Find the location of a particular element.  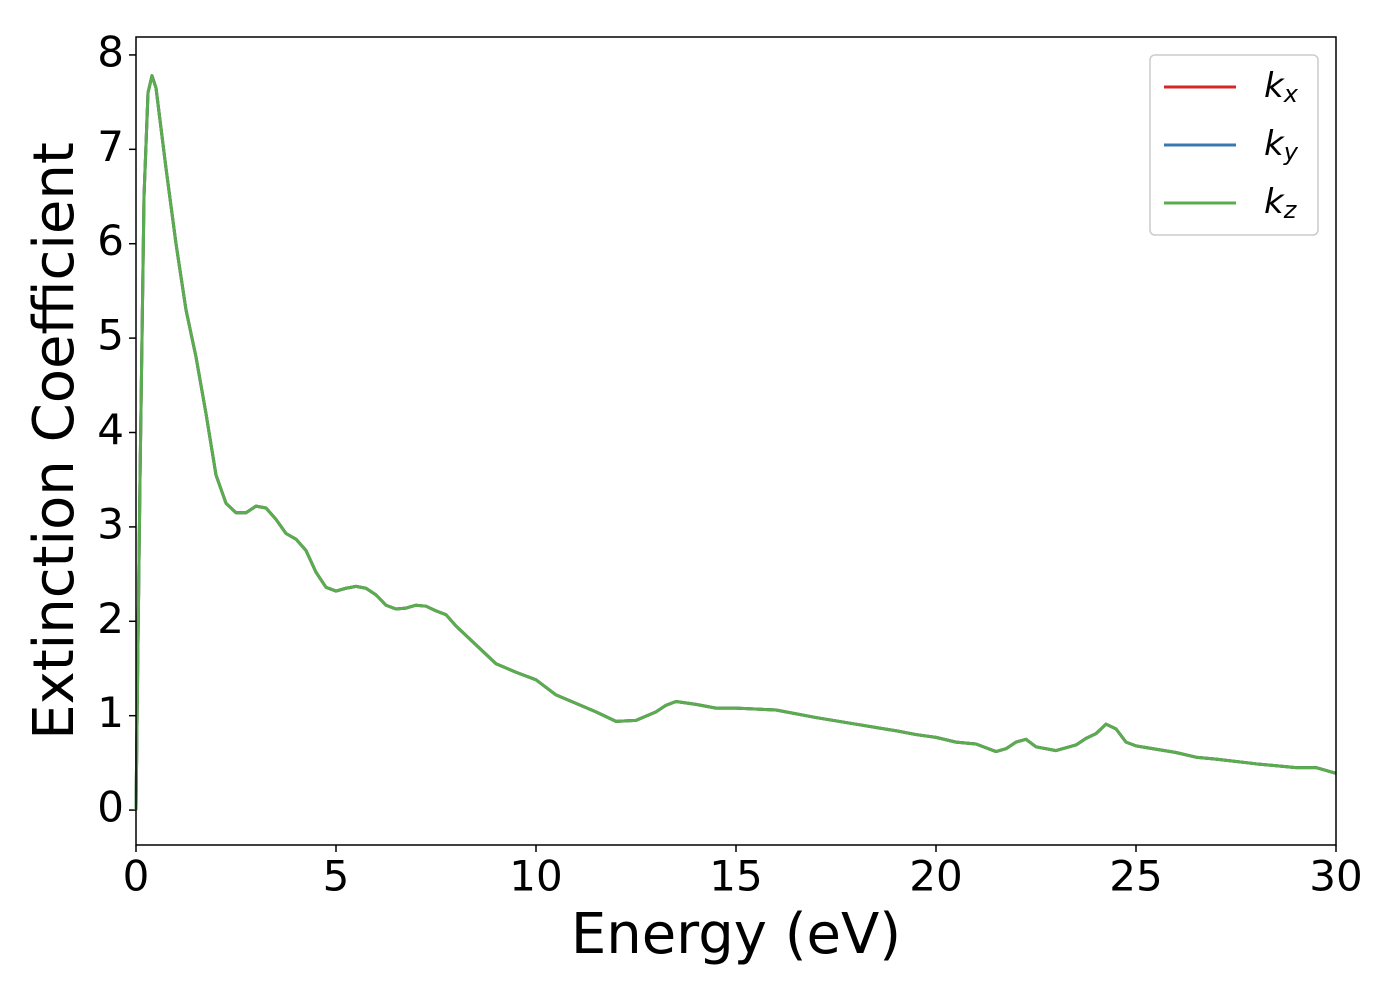

y-tick-label: 7 is located at coordinates (110, 146).